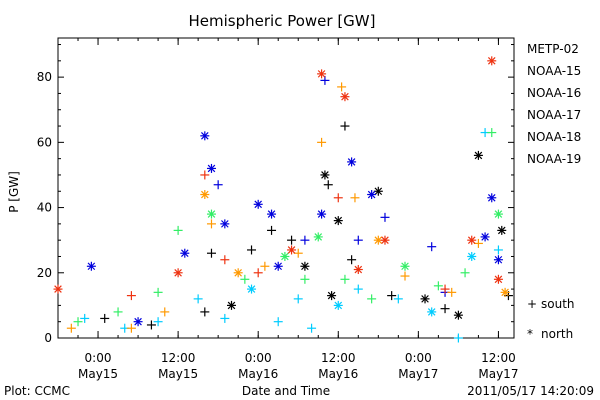 The width and height of the screenshot is (600, 400). What do you see at coordinates (551, 319) in the screenshot?
I see `marker-key: + south * north` at bounding box center [551, 319].